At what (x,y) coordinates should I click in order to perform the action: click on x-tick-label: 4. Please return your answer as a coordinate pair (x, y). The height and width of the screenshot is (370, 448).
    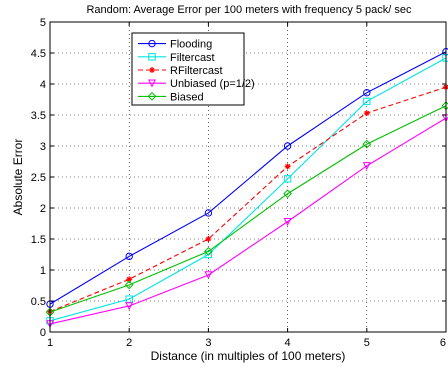
    Looking at the image, I should click on (288, 343).